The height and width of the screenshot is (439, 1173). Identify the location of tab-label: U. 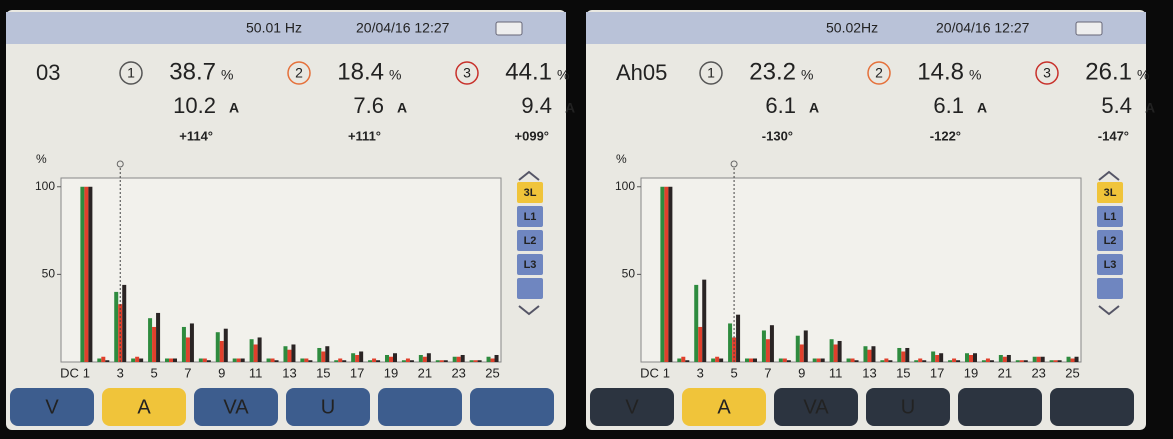
(328, 407).